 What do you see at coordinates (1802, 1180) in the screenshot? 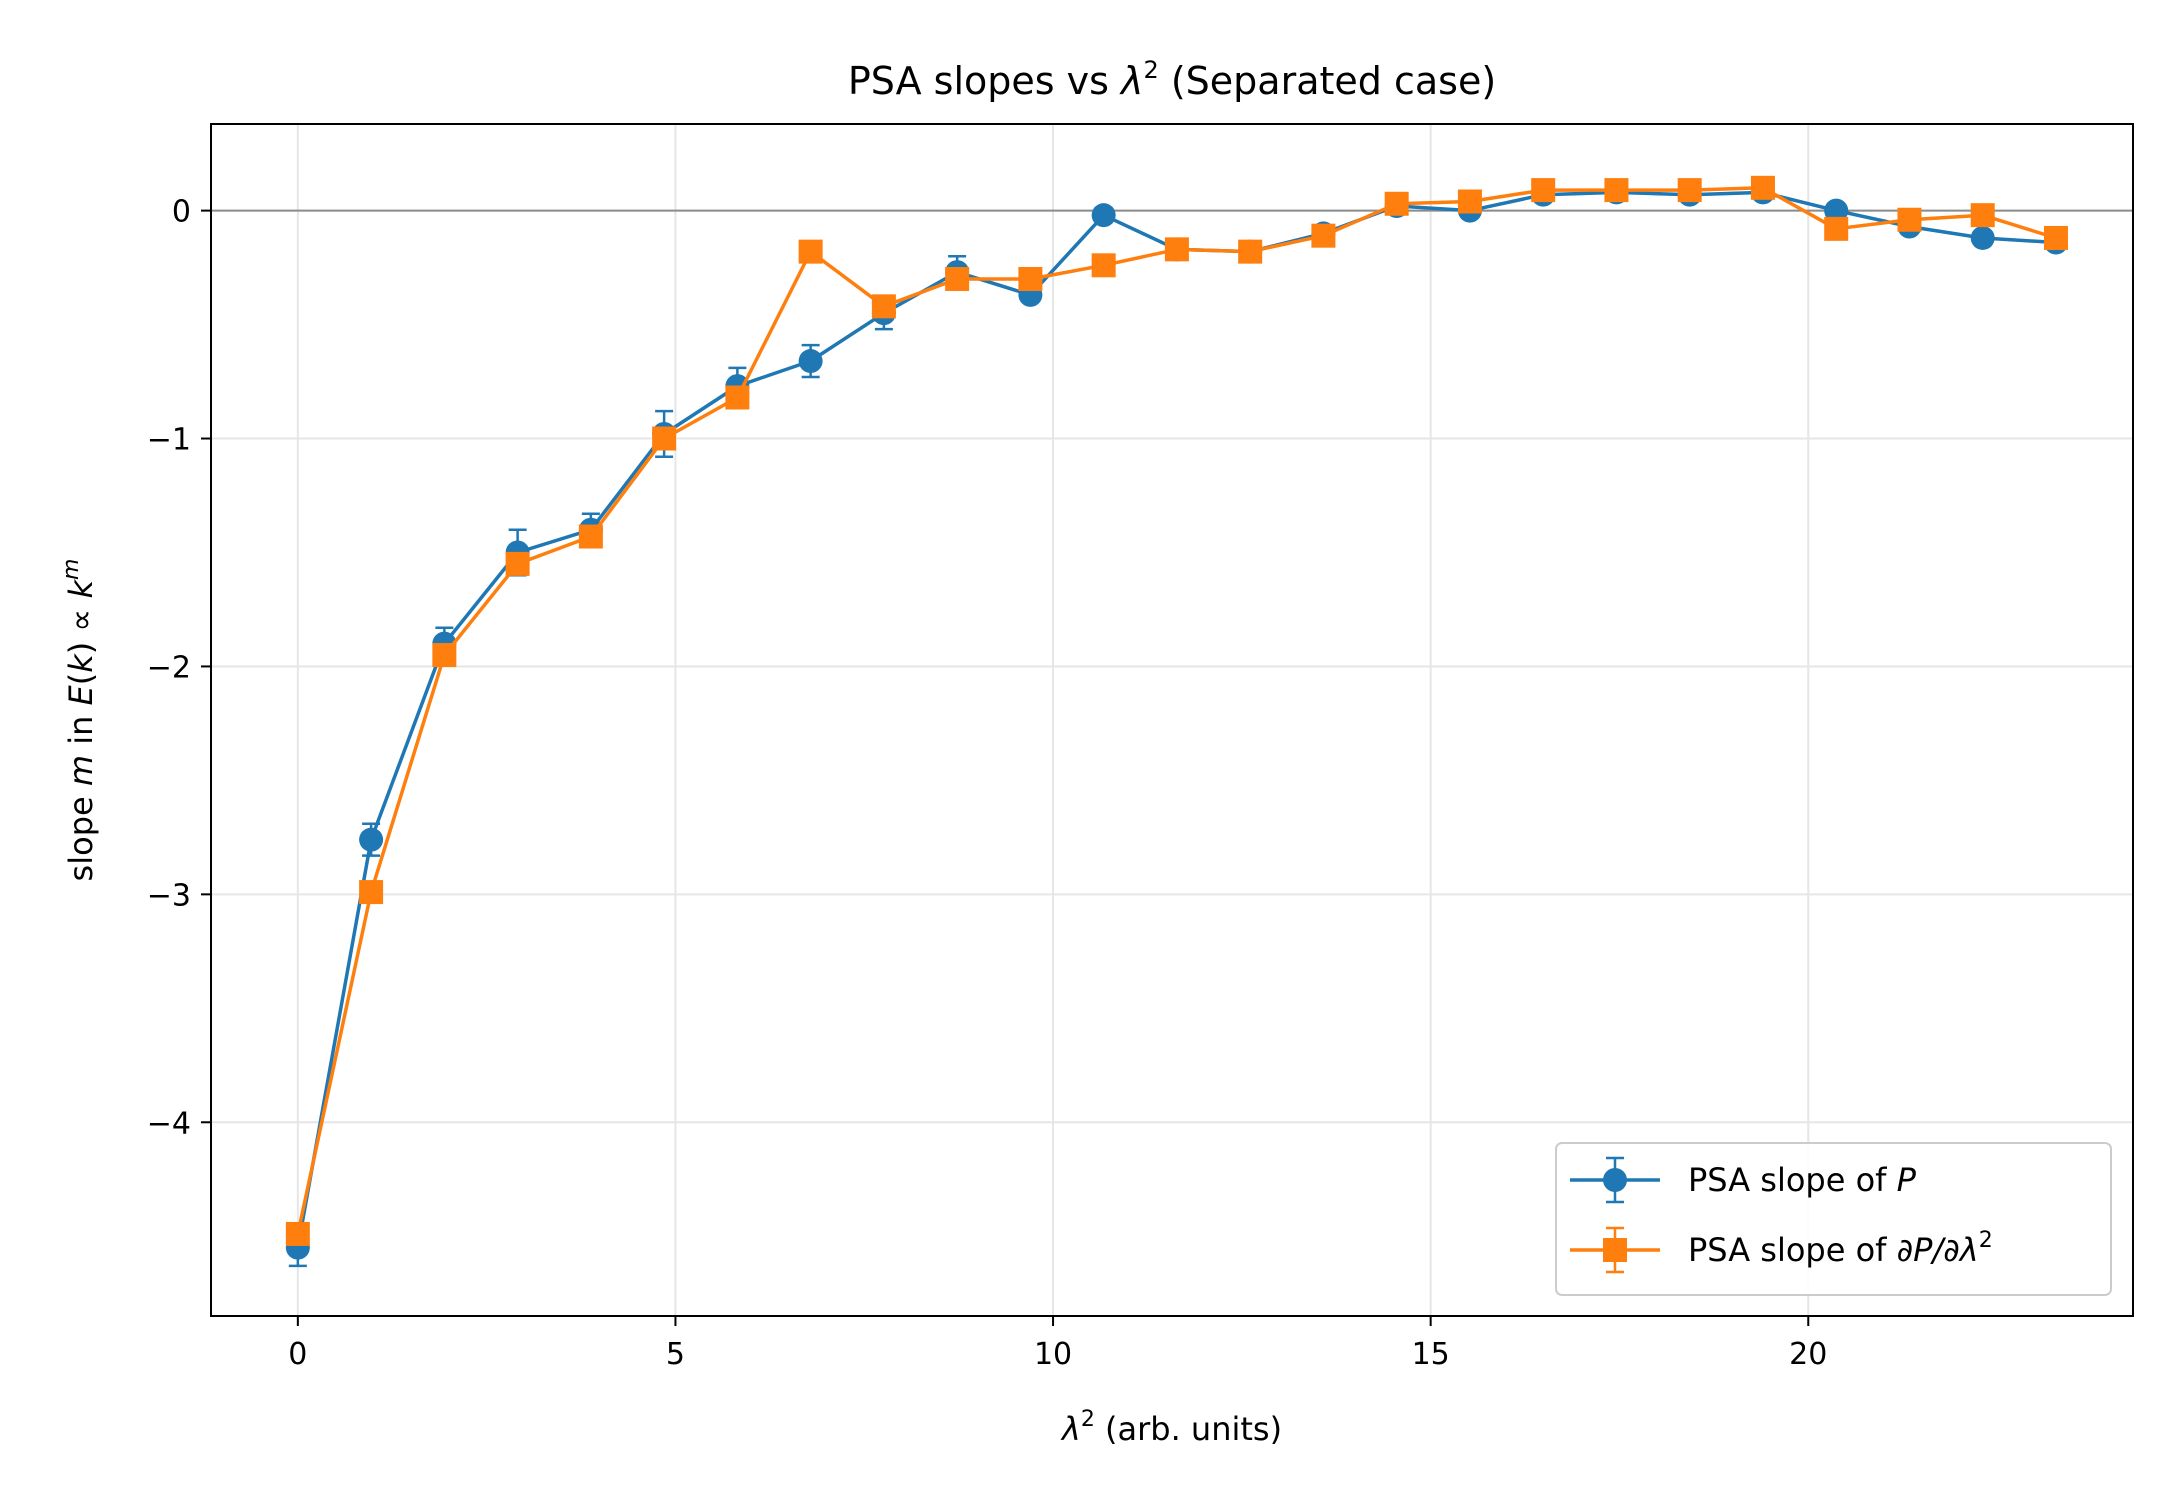
I see `legend-label: PSA slope of P` at bounding box center [1802, 1180].